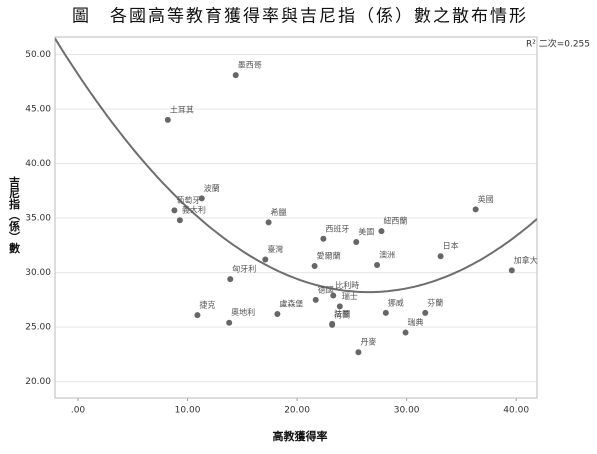 The width and height of the screenshot is (597, 454). Describe the element at coordinates (329, 256) in the screenshot. I see `point-label: 愛爾蘭` at that location.